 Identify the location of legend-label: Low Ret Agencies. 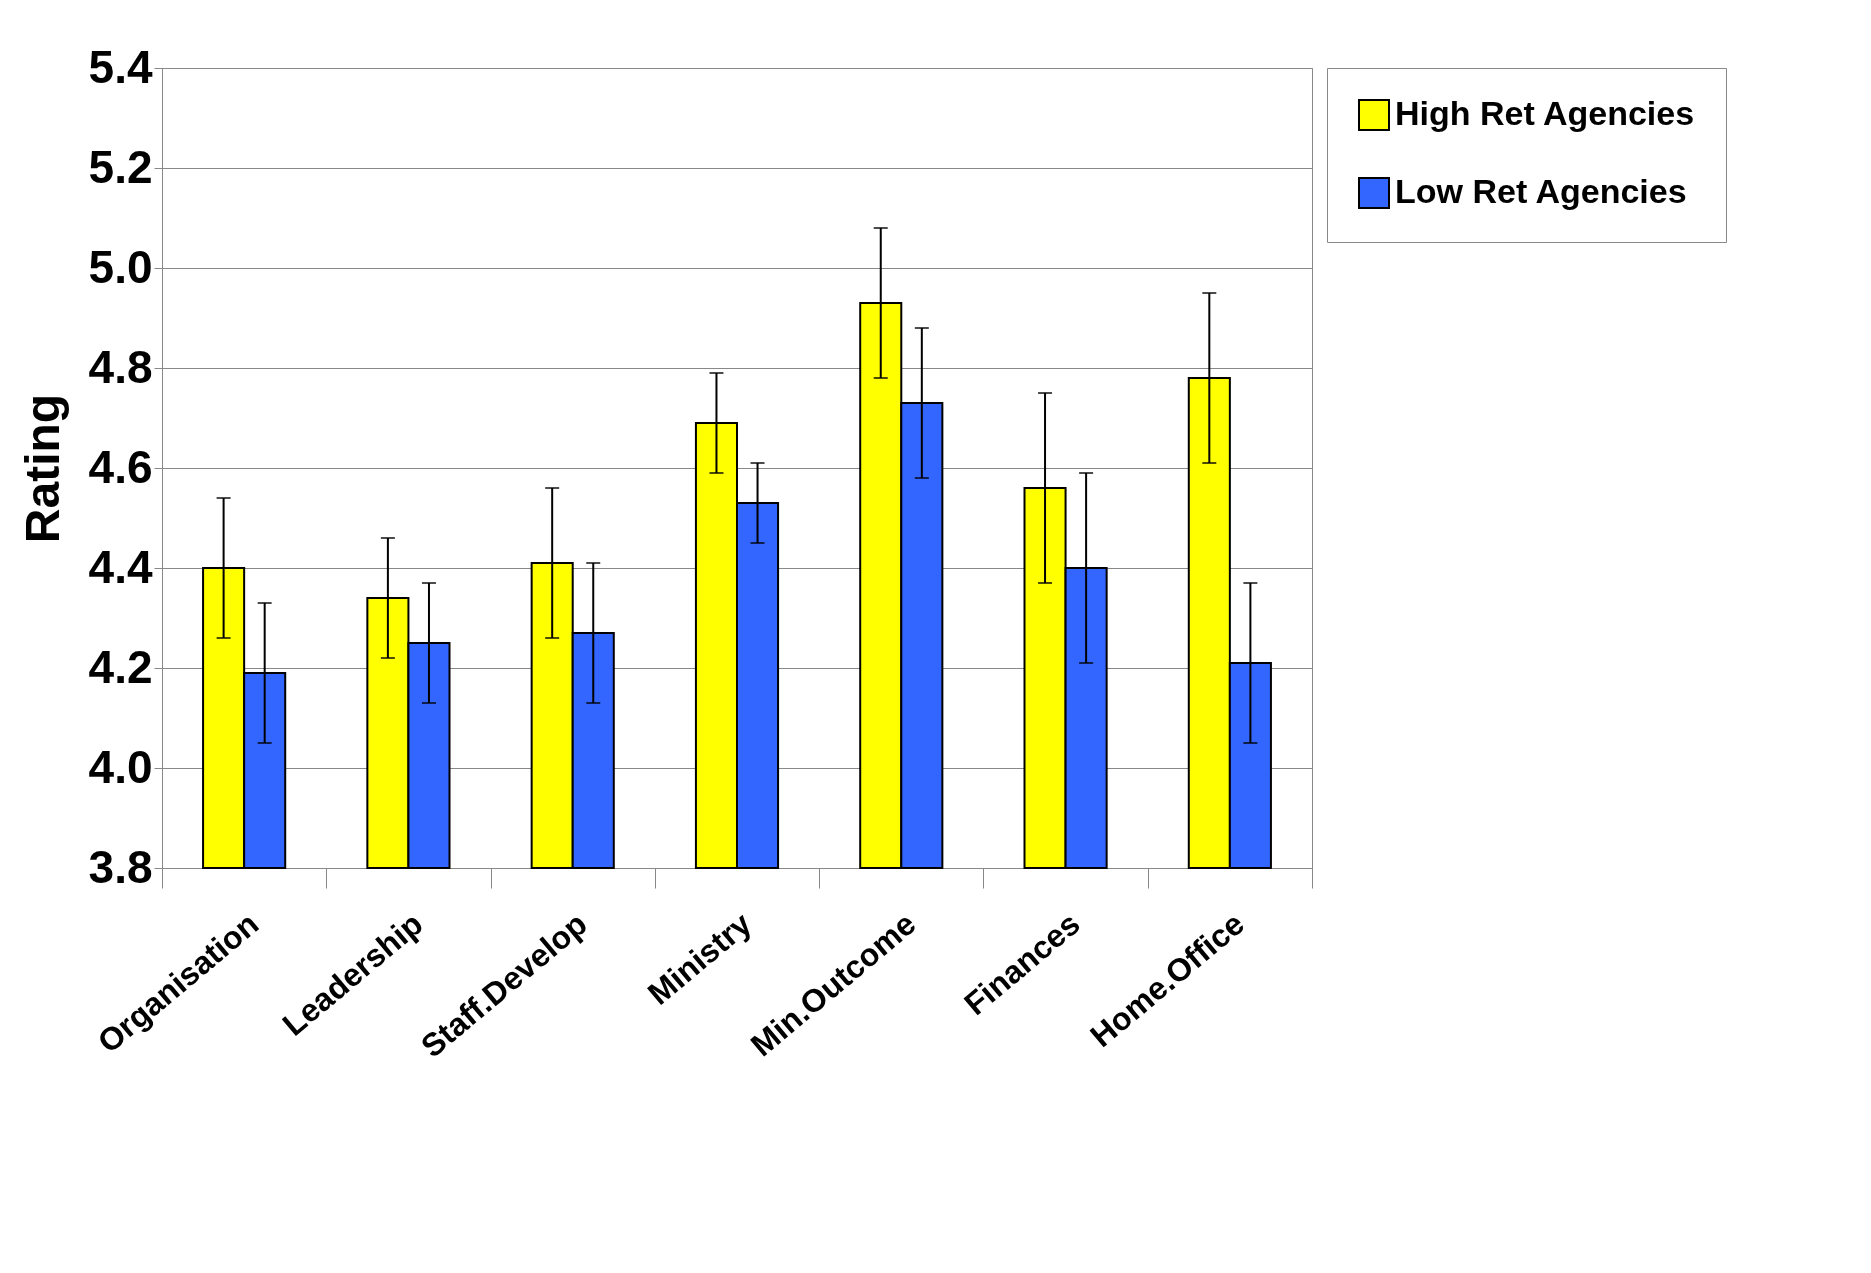
(1541, 191).